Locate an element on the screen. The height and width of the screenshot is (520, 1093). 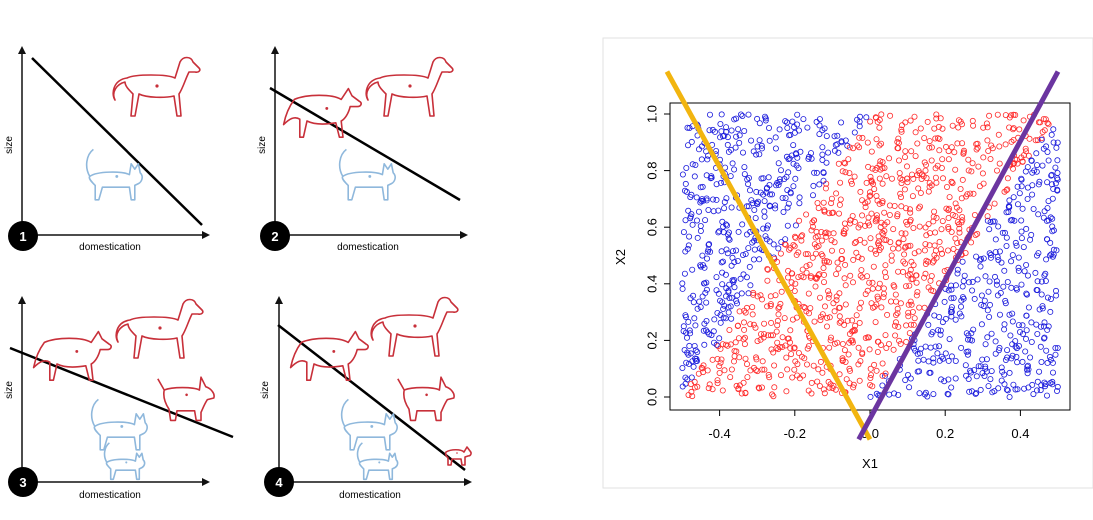
x-axis-label: domestication is located at coordinates (110, 495).